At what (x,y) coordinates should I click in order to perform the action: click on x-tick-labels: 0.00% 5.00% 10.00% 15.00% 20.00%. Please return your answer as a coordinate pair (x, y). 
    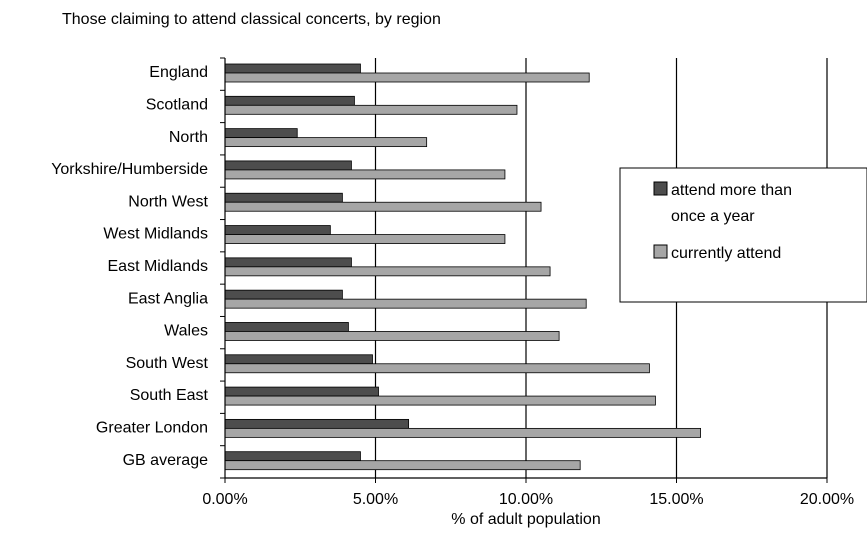
    Looking at the image, I should click on (528, 499).